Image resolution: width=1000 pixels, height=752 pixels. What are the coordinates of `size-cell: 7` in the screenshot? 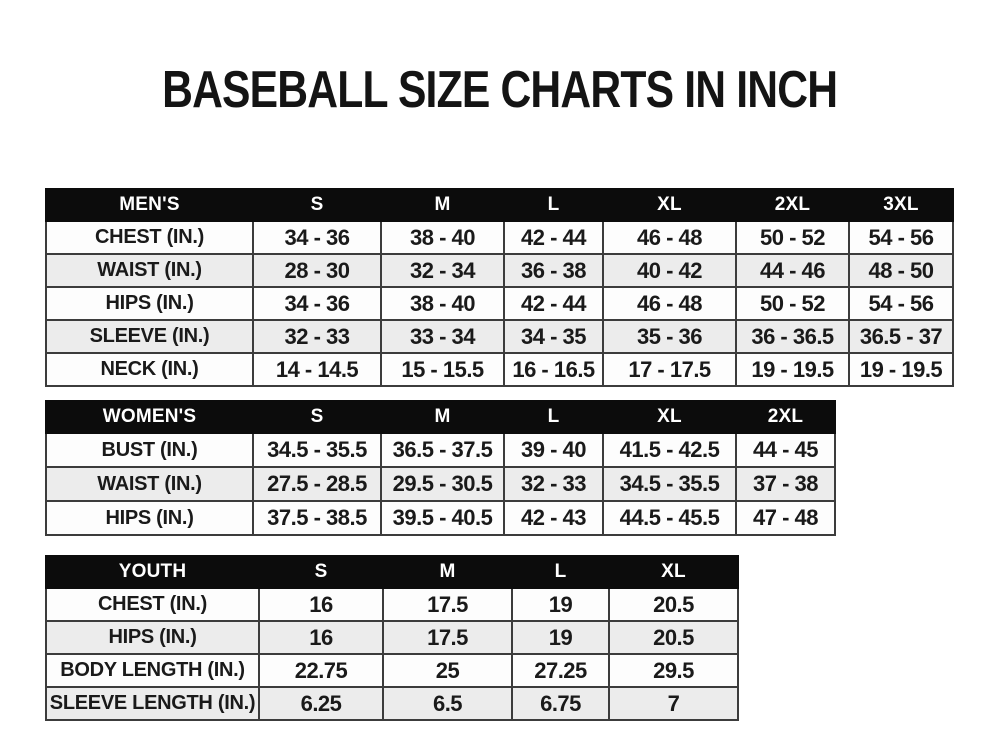 It's located at (673, 703).